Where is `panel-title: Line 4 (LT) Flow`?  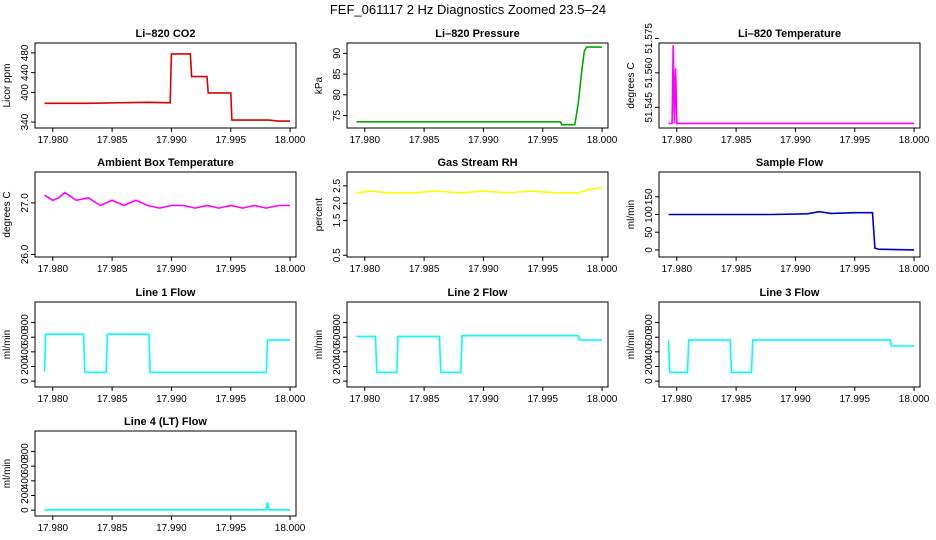
panel-title: Line 4 (LT) Flow is located at coordinates (165, 422).